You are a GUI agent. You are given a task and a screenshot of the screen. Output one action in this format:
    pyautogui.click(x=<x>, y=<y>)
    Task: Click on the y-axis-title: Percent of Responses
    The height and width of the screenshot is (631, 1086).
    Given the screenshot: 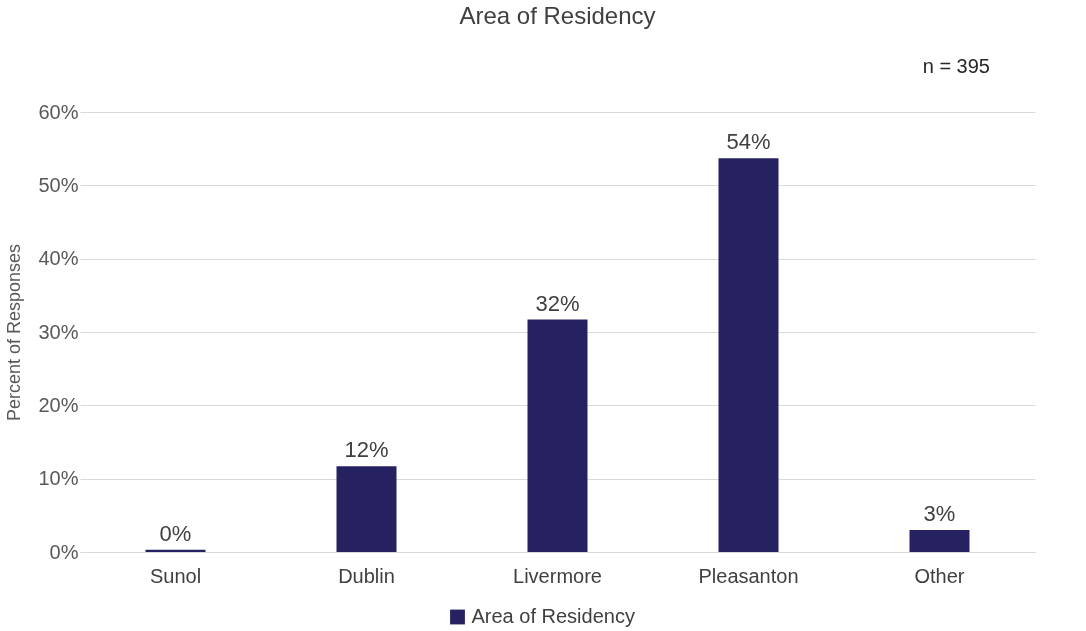 What is the action you would take?
    pyautogui.click(x=14, y=332)
    